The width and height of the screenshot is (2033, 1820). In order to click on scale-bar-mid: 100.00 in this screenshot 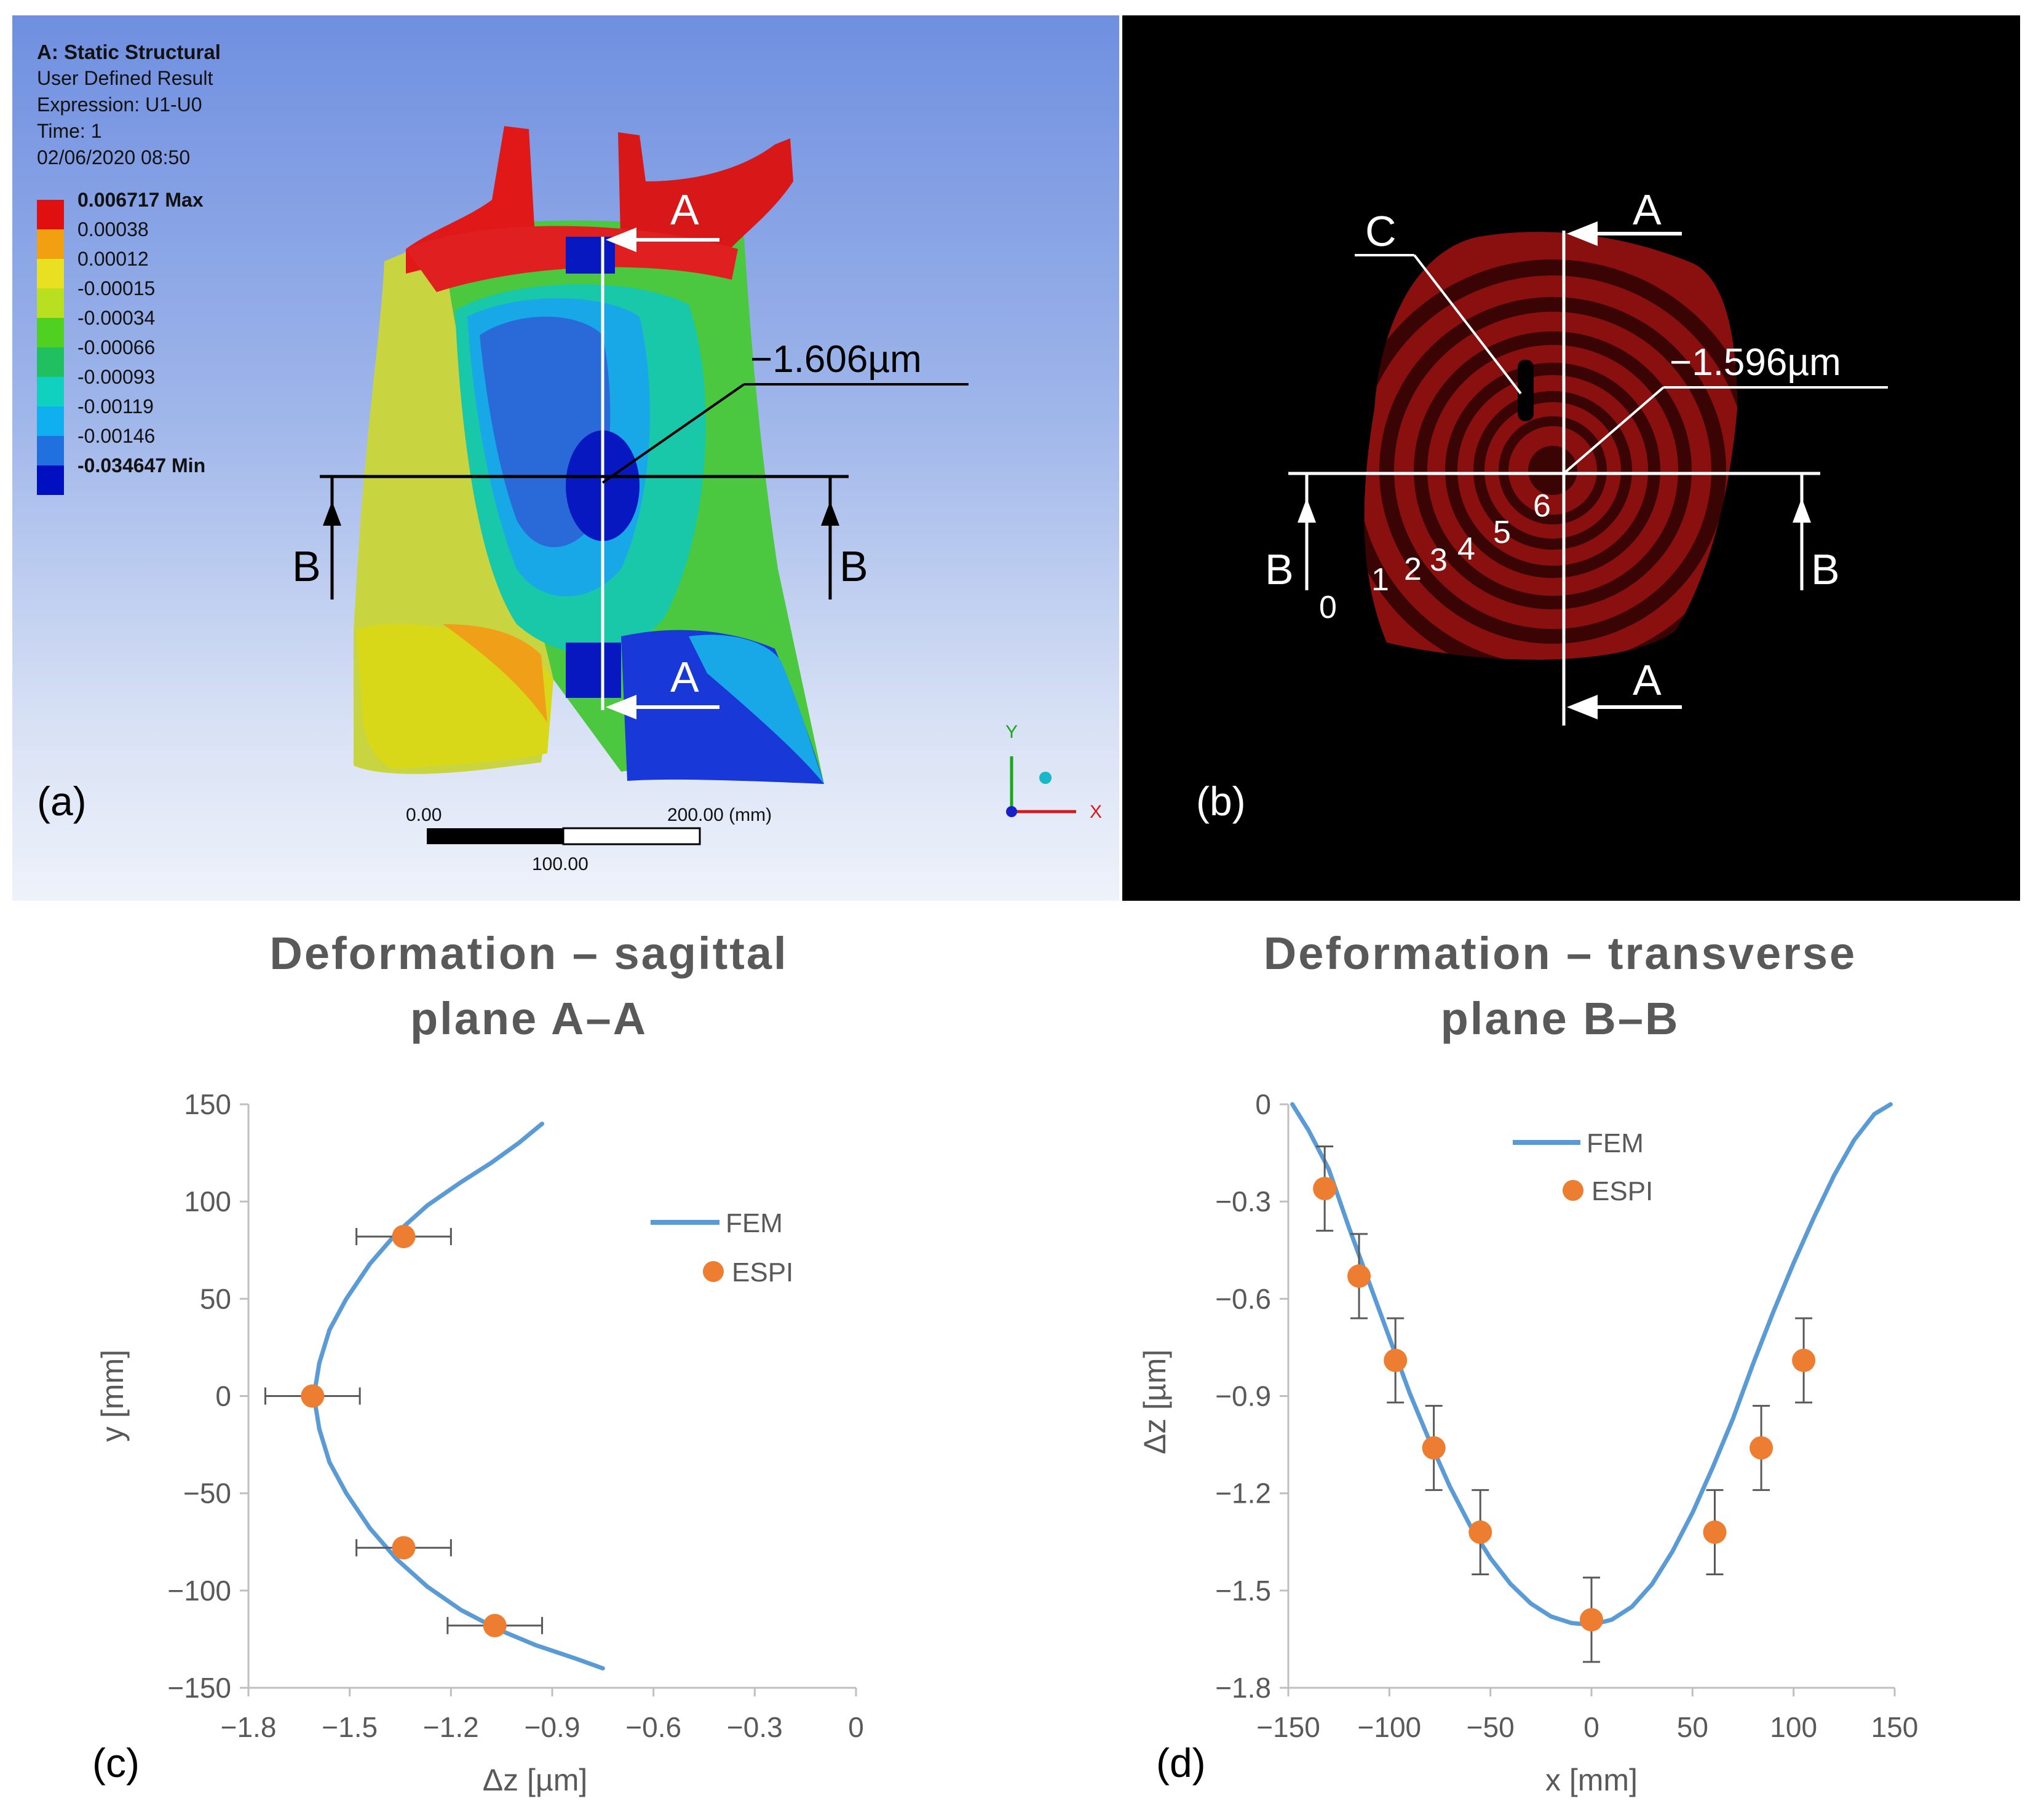, I will do `click(560, 864)`.